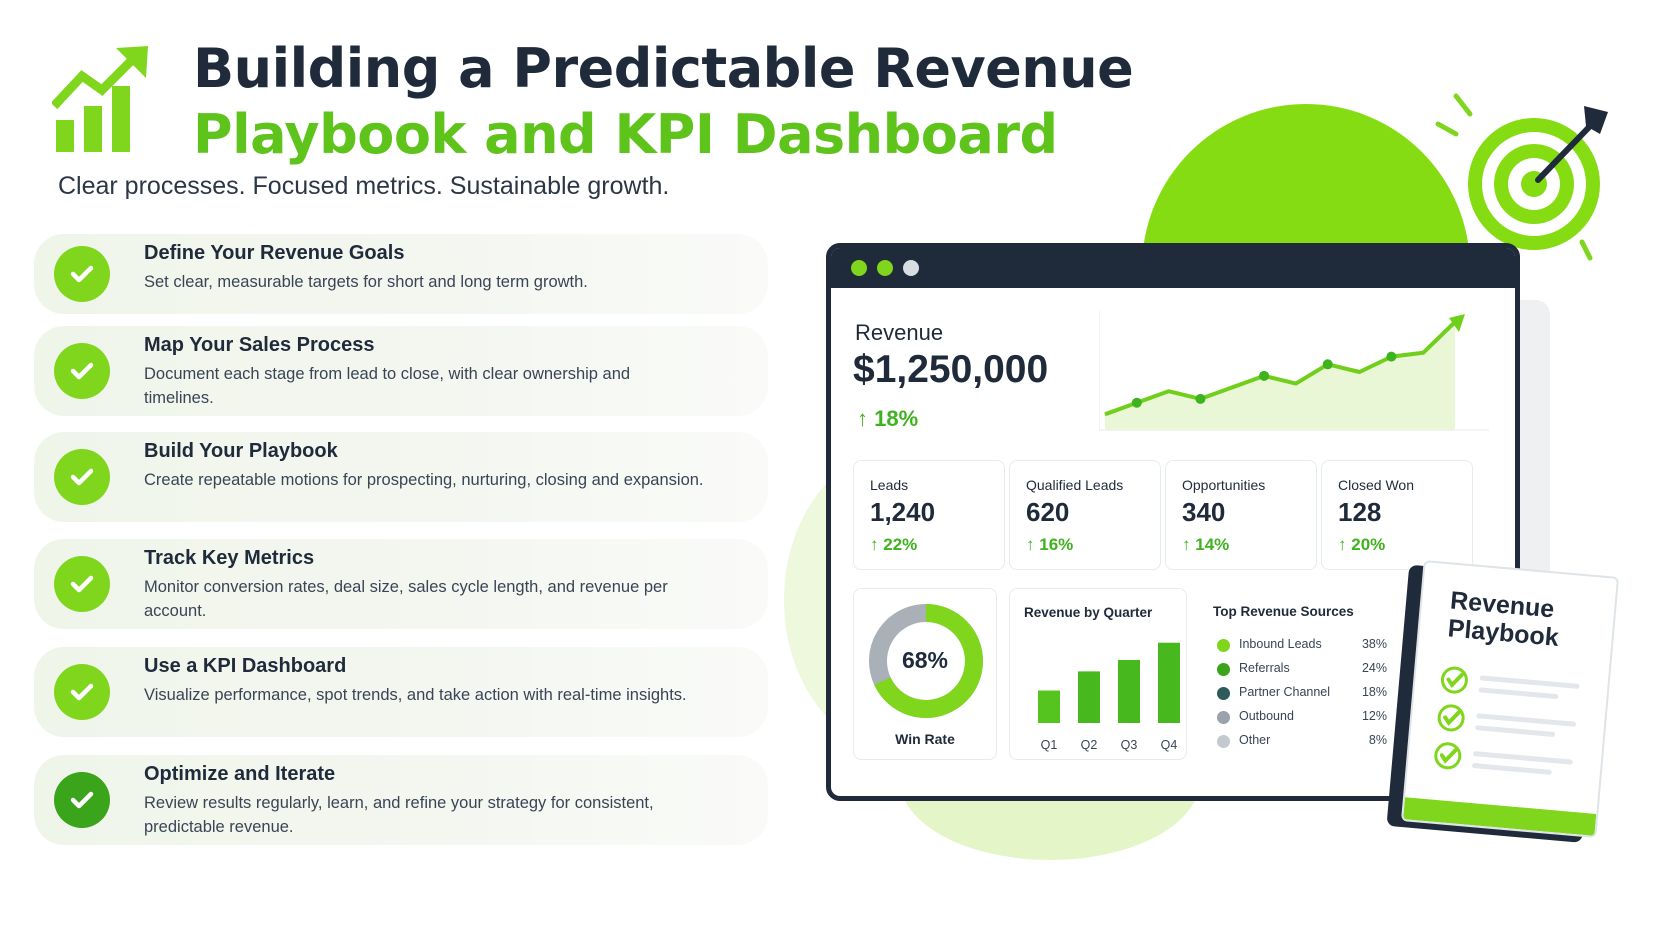 Image resolution: width=1672 pixels, height=940 pixels. I want to click on source-row: Outbound 12%, so click(1302, 718).